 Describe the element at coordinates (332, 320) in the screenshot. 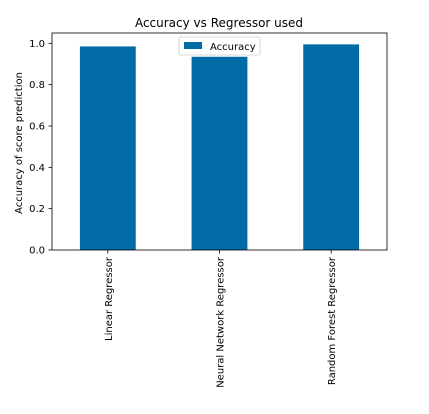

I see `x-tick-label-random-forest-regressor: Random Forest Regressor` at that location.